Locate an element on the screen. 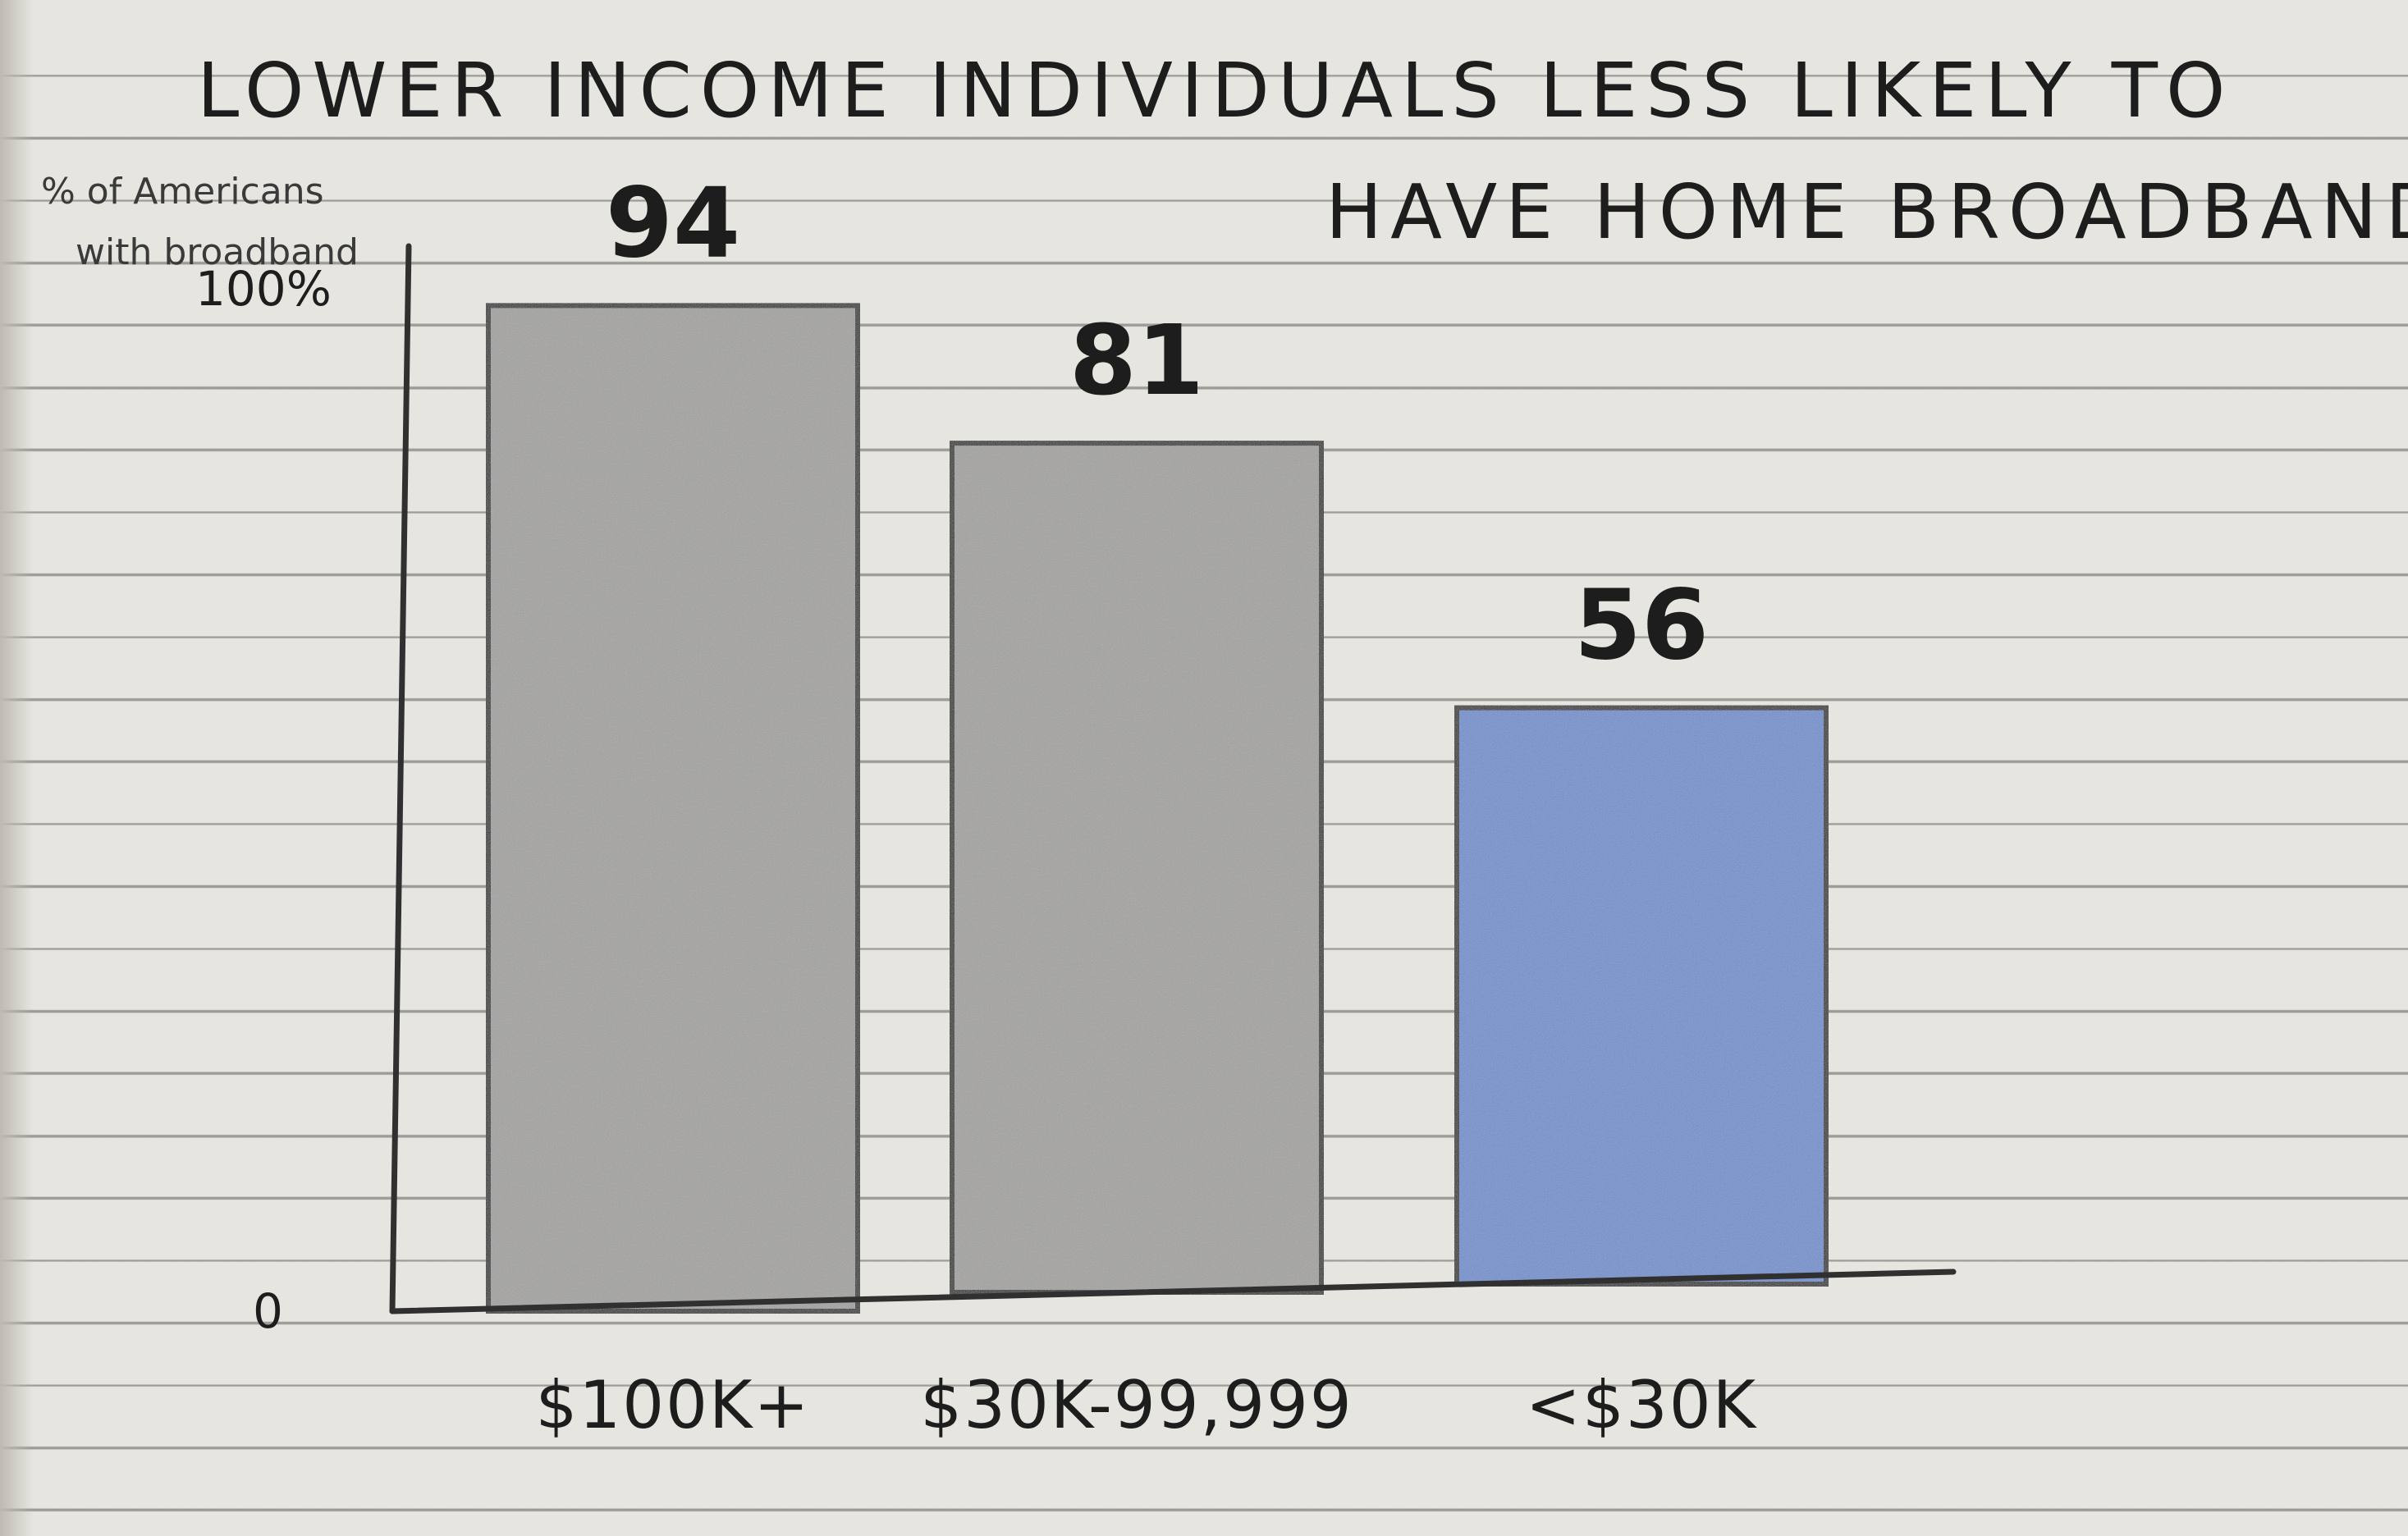  x-tick-label-1: $100K+ is located at coordinates (672, 1405).